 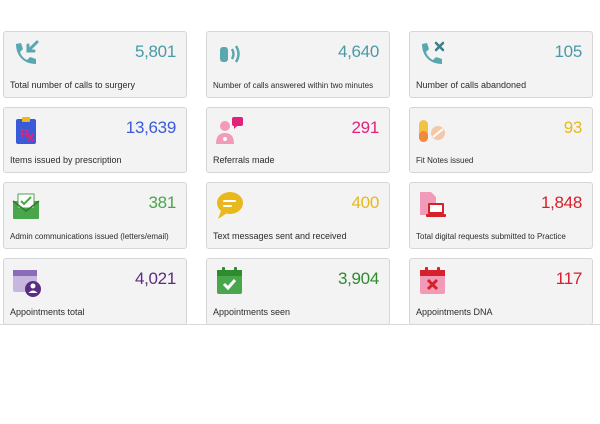 I want to click on stat-card-fit-notes: 93 Fit Notes issued, so click(x=501, y=140).